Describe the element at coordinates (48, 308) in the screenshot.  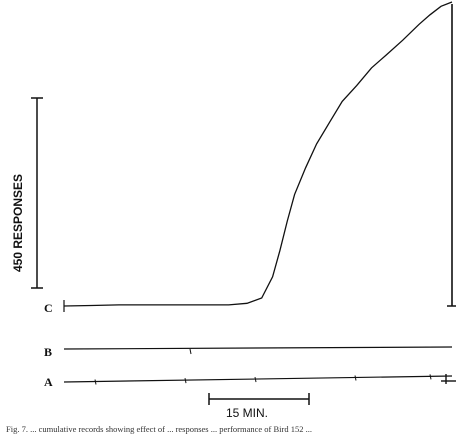
I see `record-label-c: C` at that location.